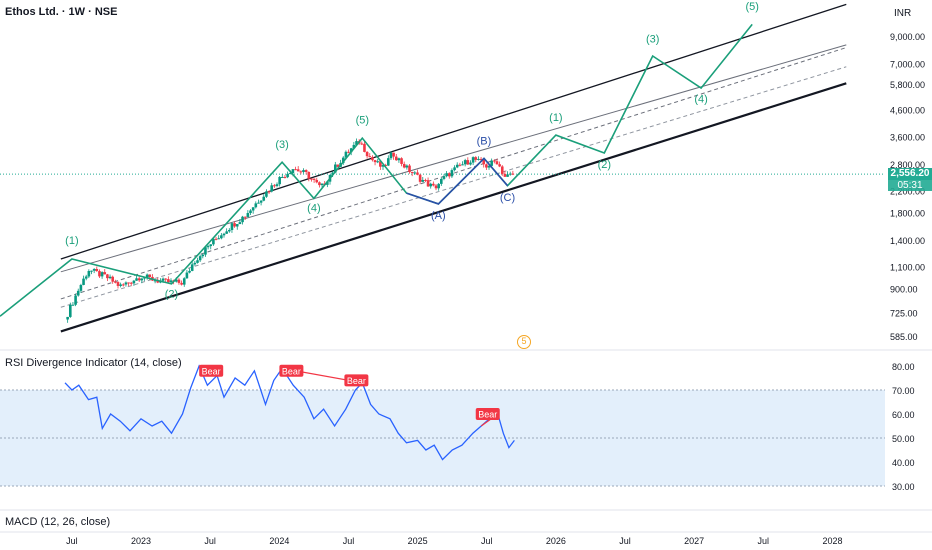 This screenshot has width=932, height=550. I want to click on rsi-line, so click(289, 412).